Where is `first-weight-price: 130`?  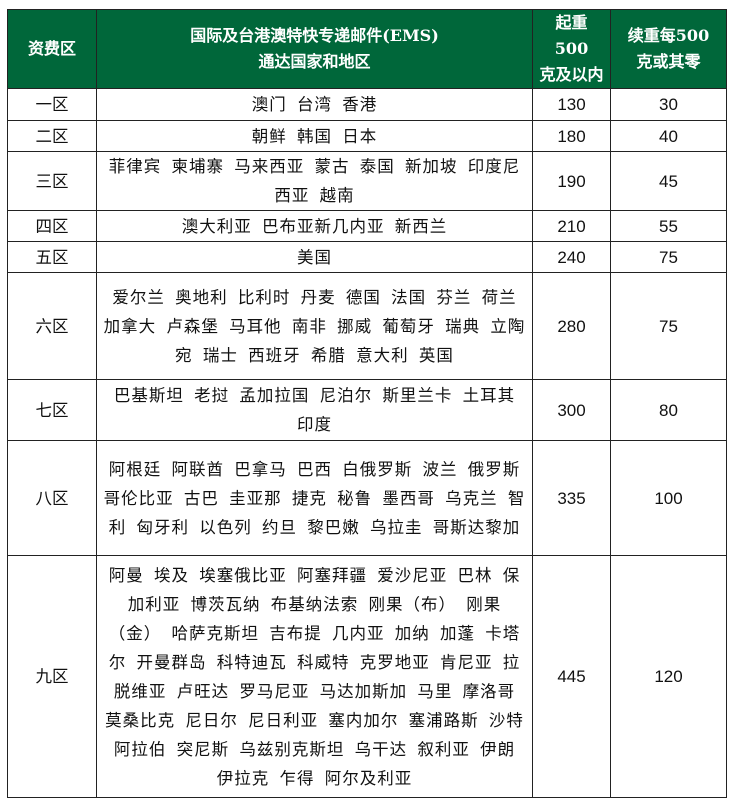 first-weight-price: 130 is located at coordinates (571, 104).